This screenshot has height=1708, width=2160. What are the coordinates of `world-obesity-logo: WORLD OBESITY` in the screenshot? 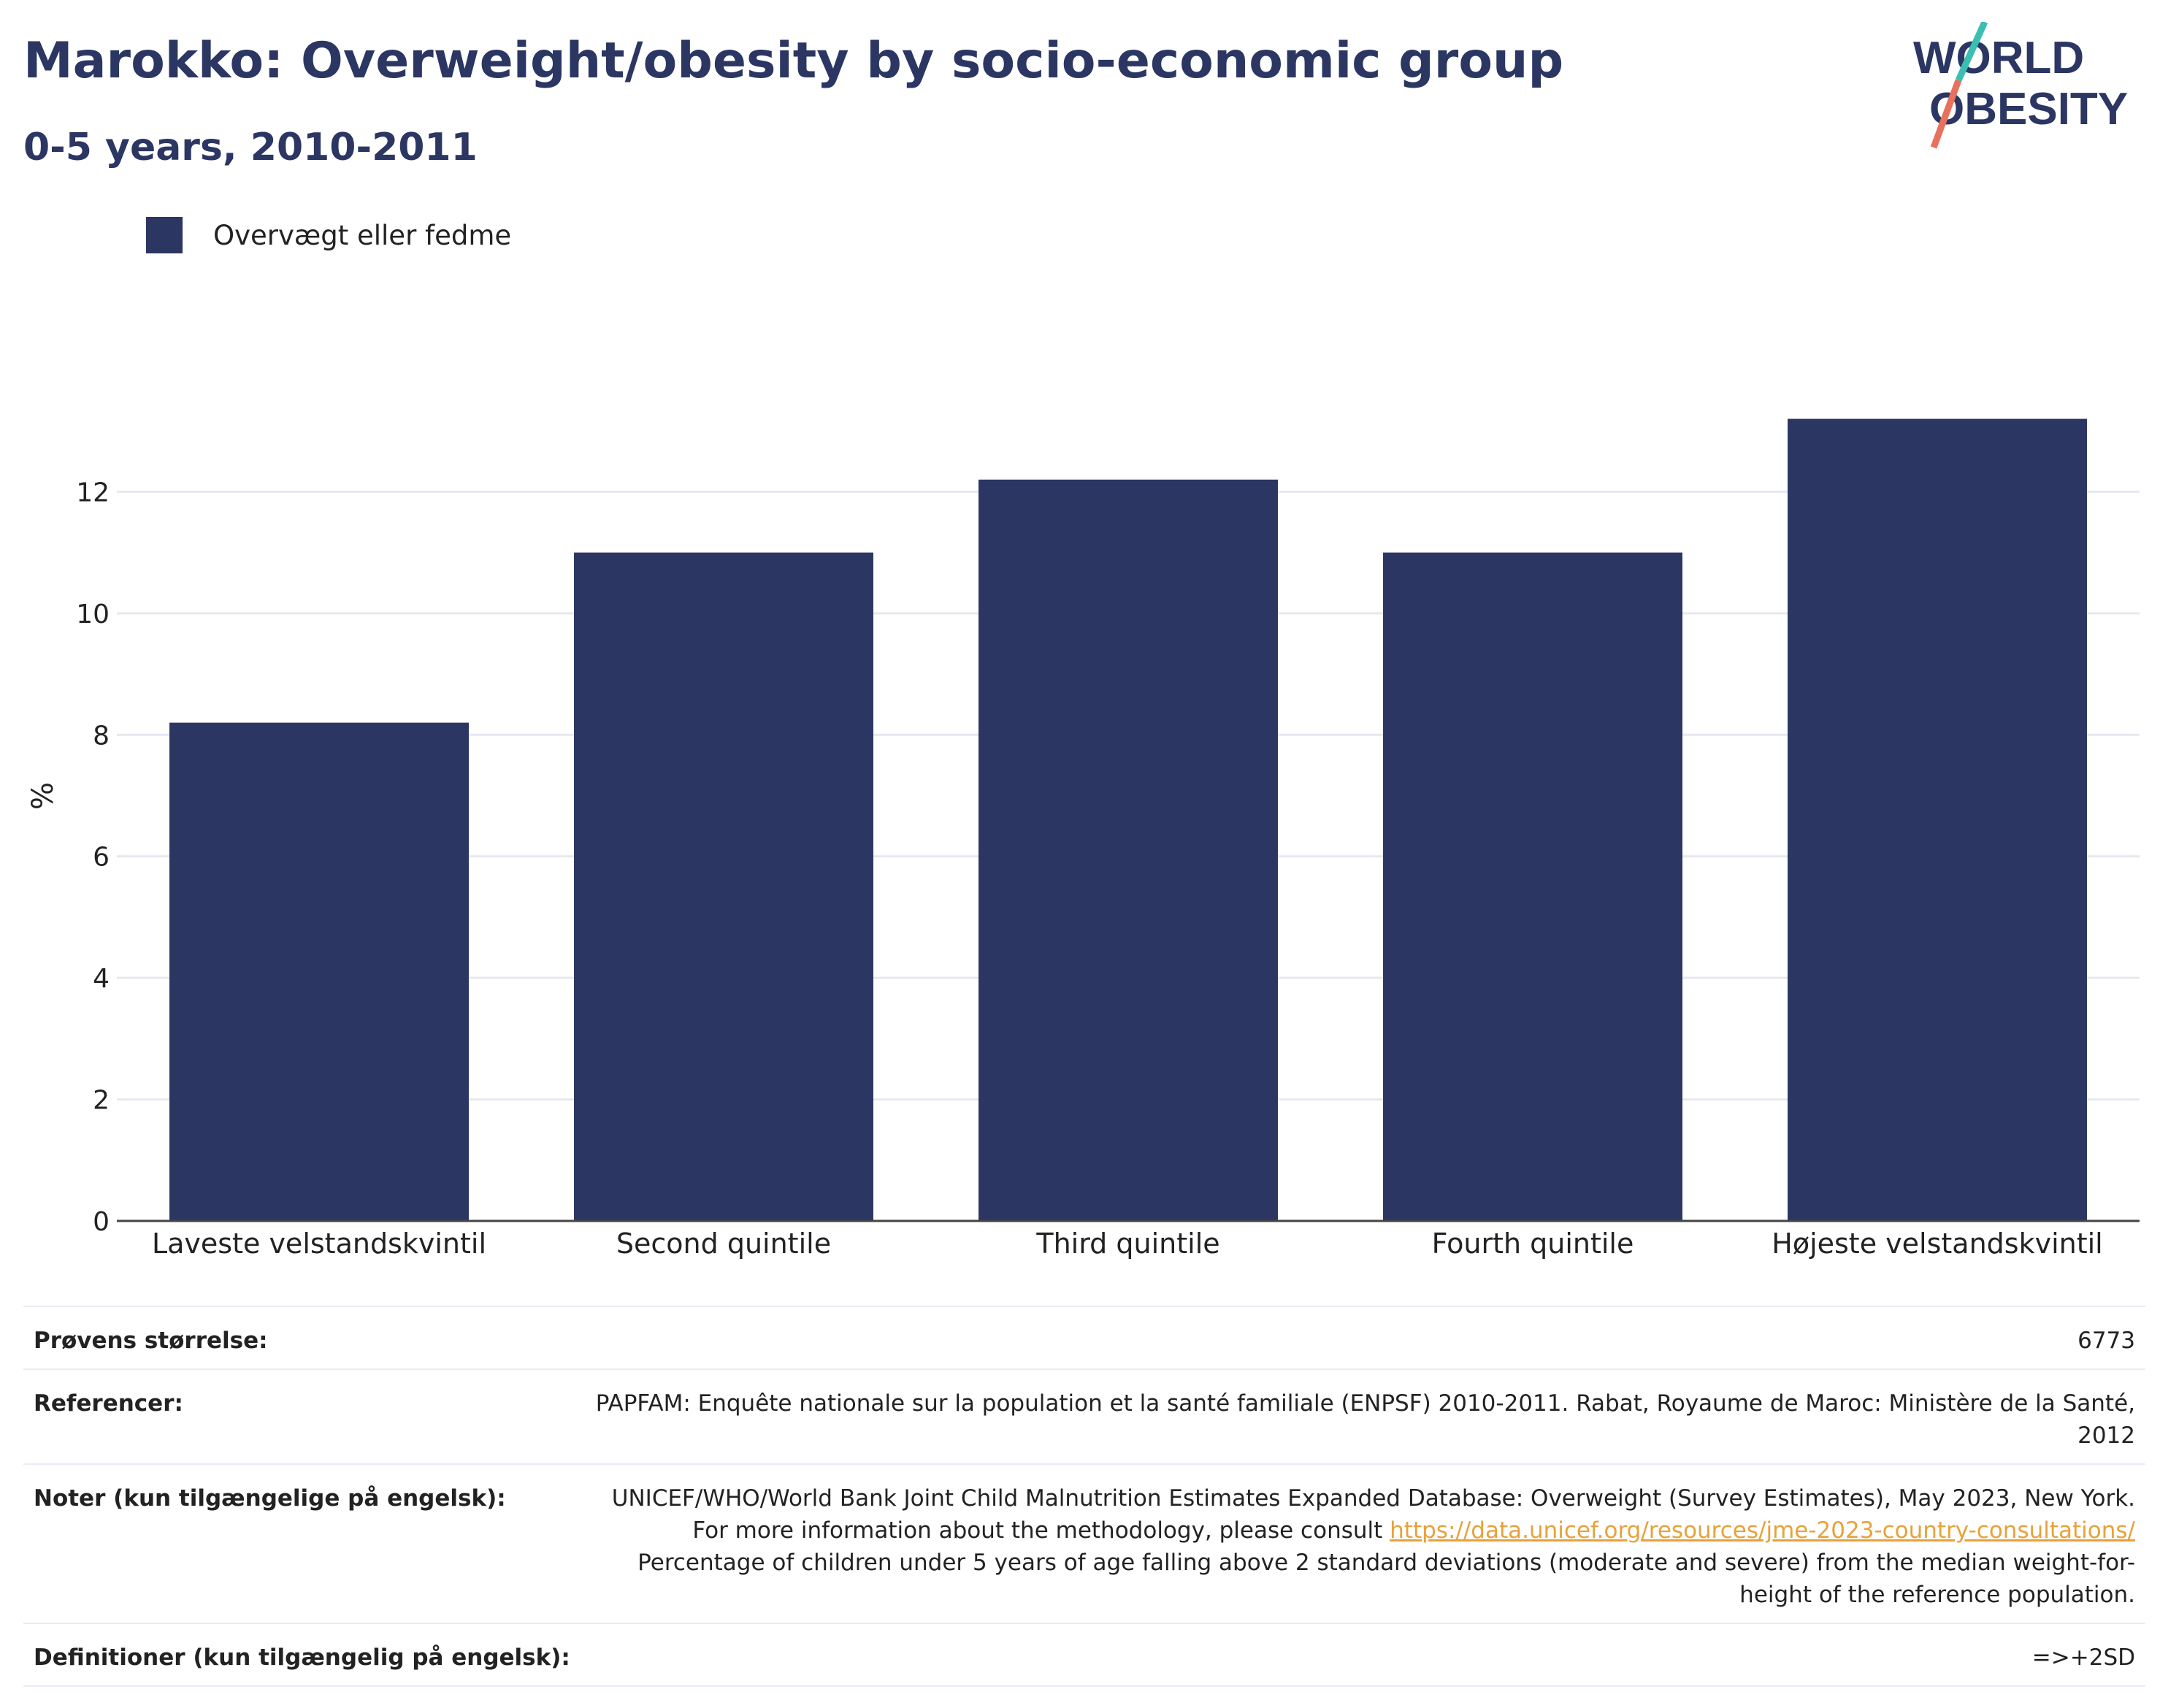 It's located at (2020, 85).